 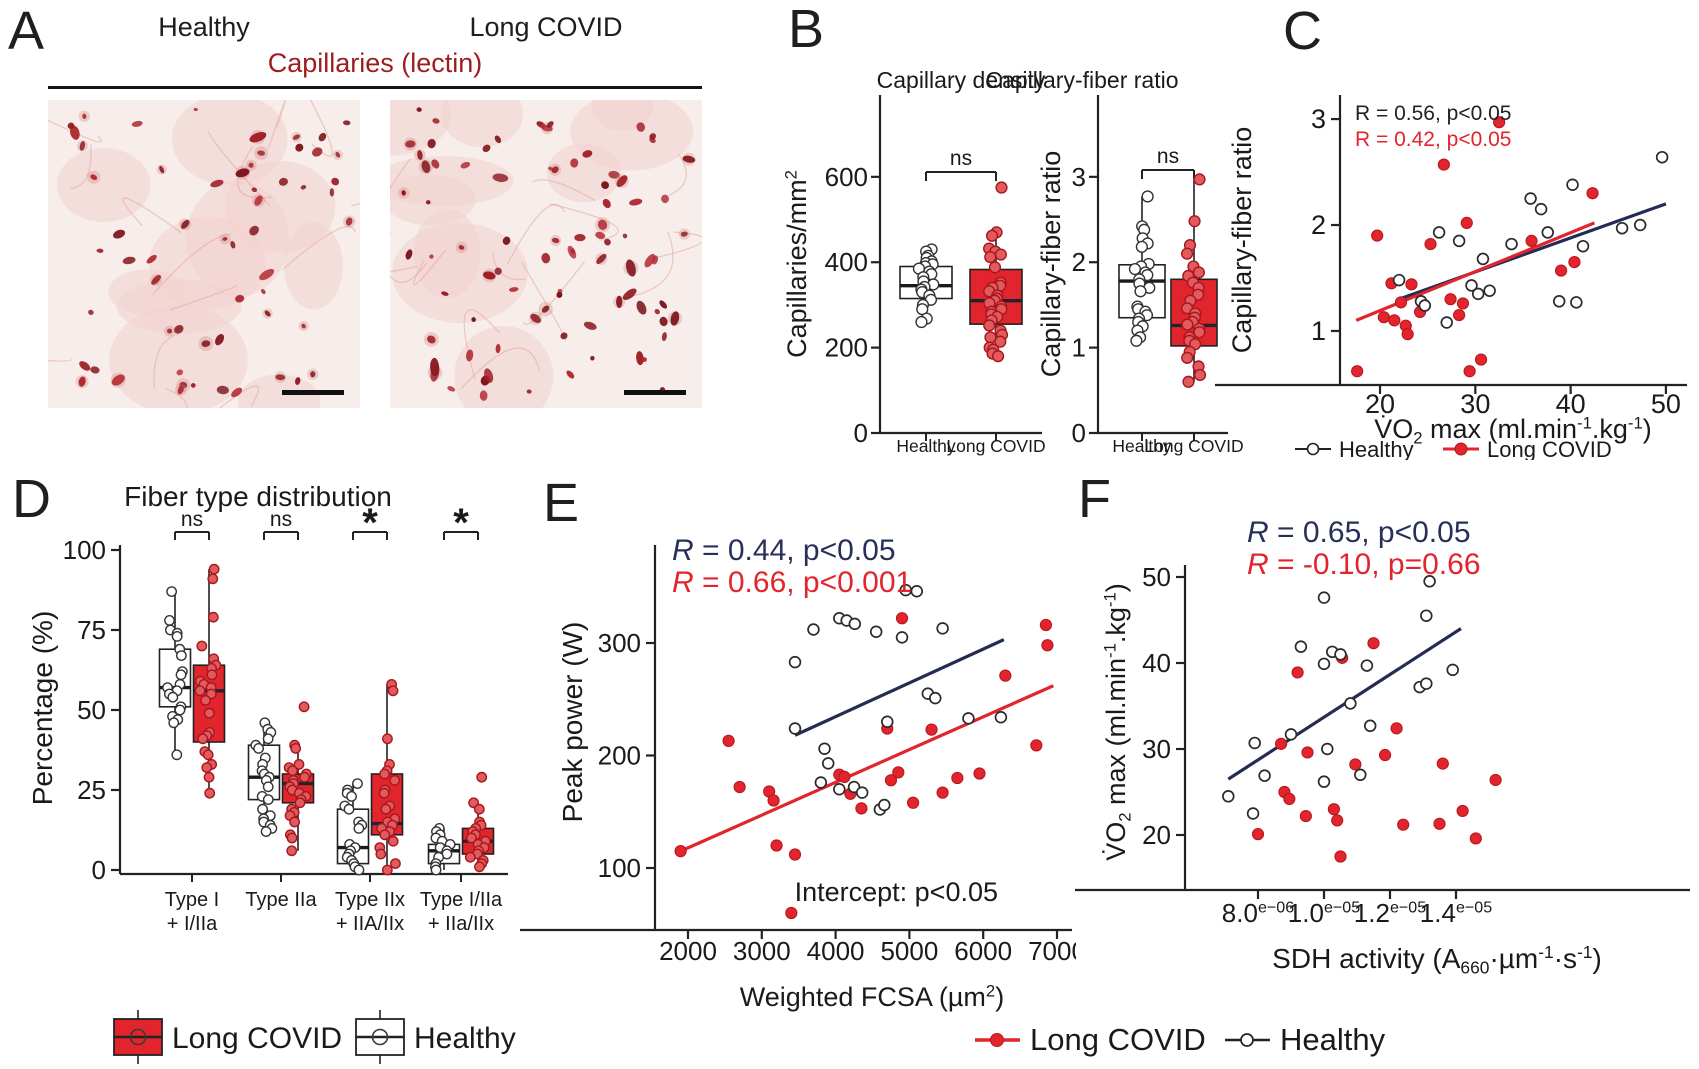 I want to click on svg-text: 2, so click(x=1318, y=225).